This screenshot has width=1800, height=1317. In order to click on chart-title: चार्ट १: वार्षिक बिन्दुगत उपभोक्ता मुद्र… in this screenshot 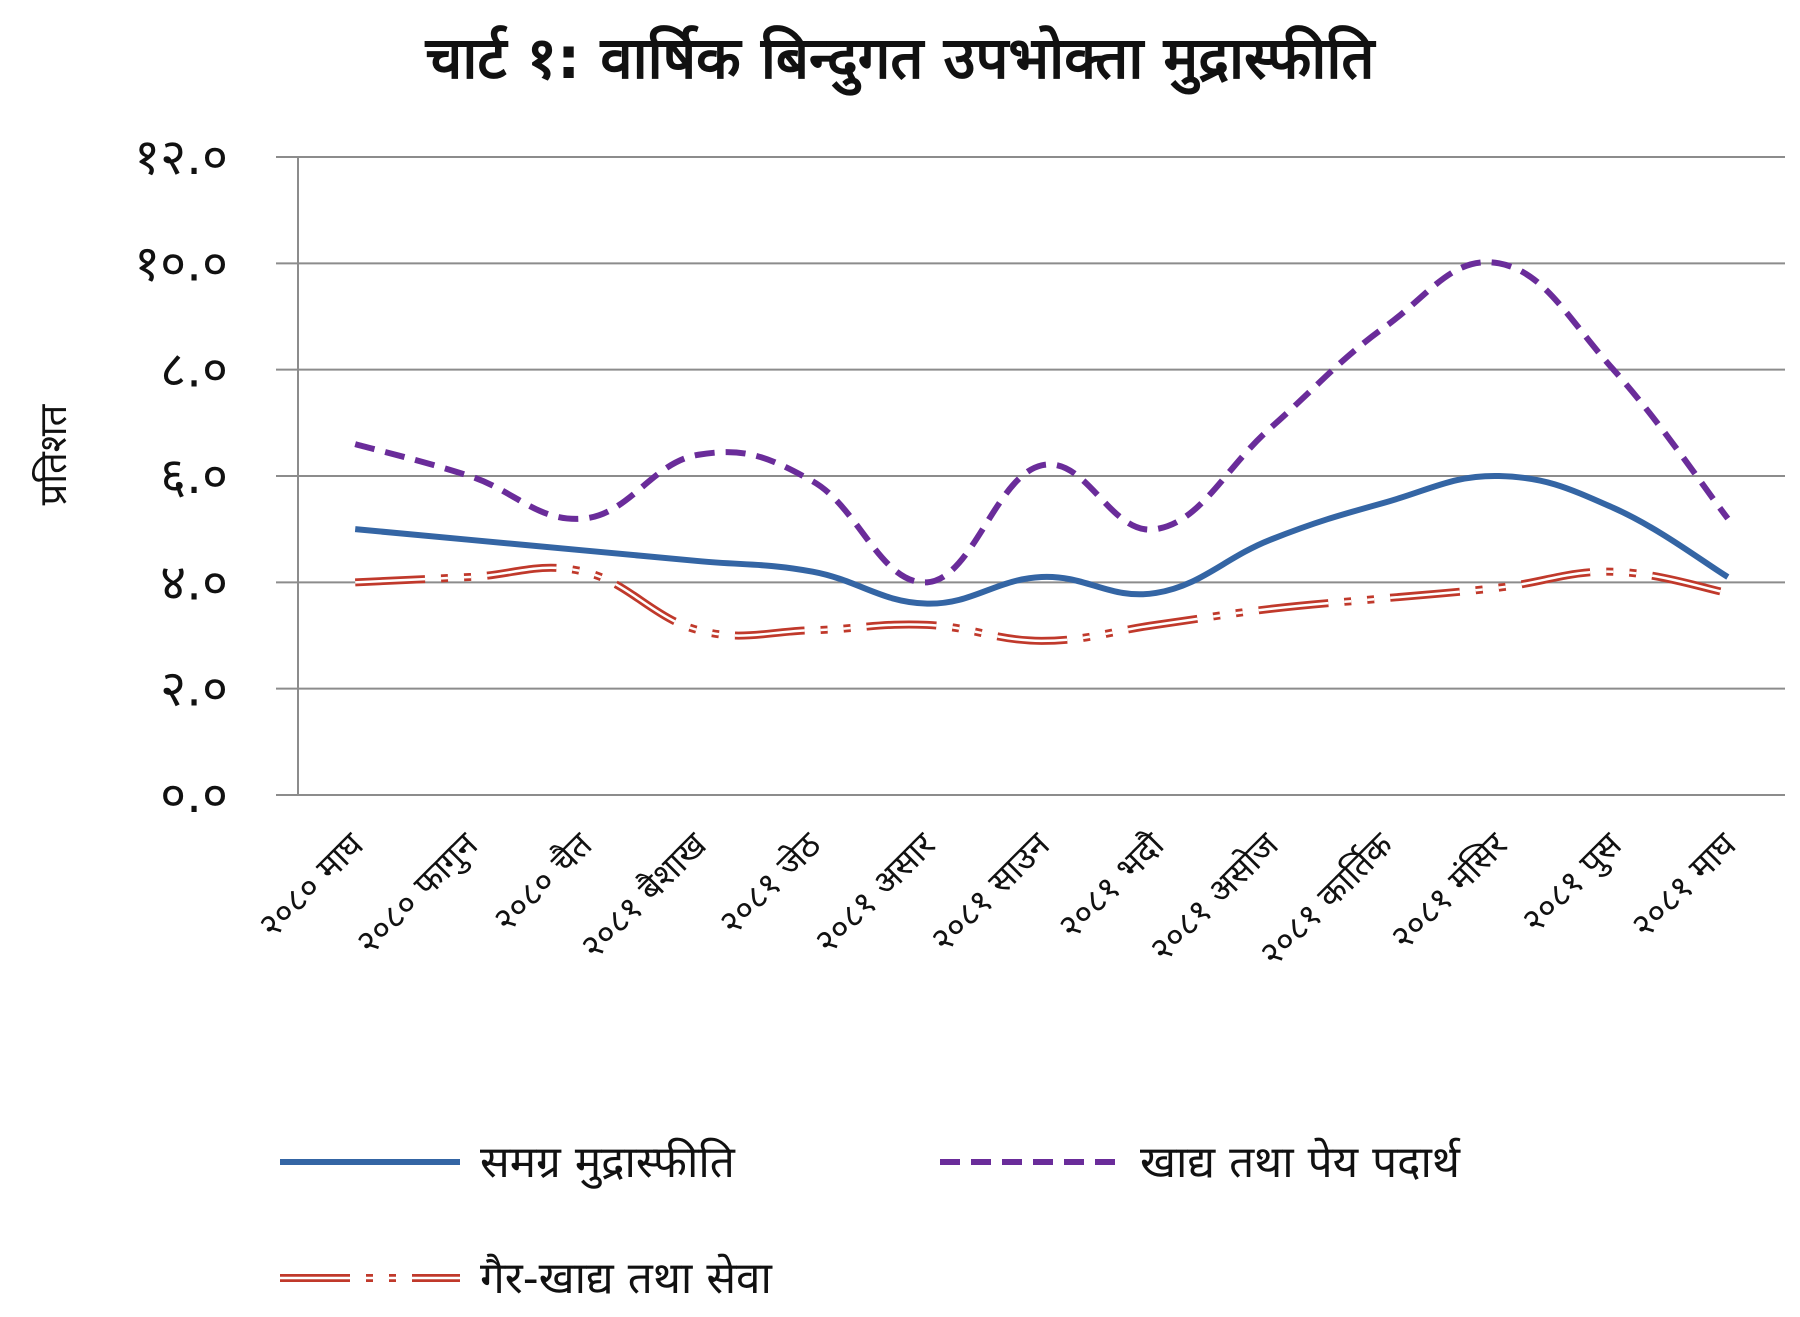, I will do `click(901, 60)`.